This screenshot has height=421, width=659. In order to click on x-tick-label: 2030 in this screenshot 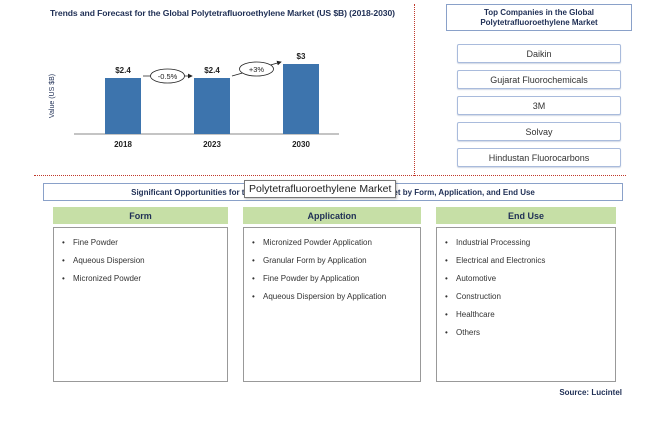, I will do `click(301, 144)`.